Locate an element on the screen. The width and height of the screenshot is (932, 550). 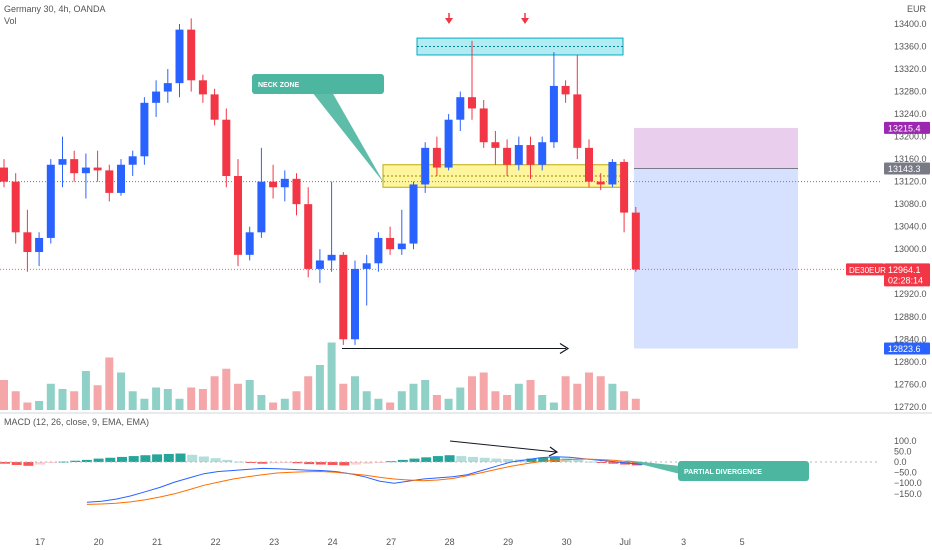
entry-price-badge is located at coordinates (907, 168).